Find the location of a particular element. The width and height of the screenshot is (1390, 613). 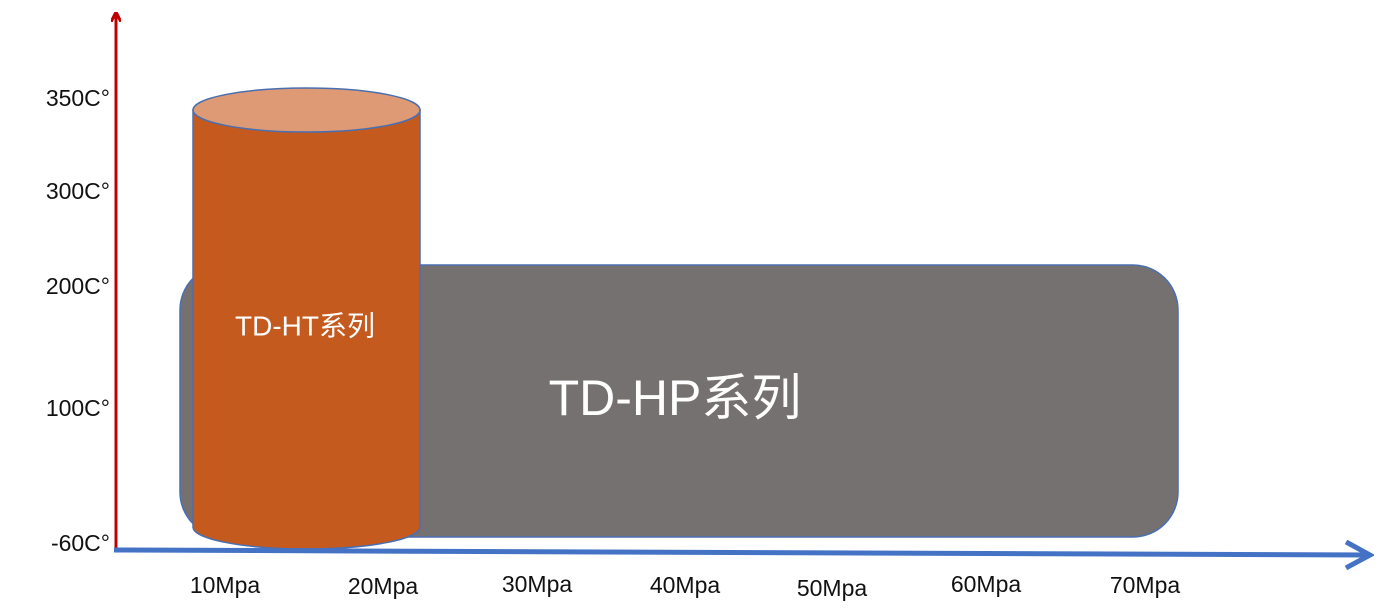

hp-label: TD-HP系列 is located at coordinates (675, 398).